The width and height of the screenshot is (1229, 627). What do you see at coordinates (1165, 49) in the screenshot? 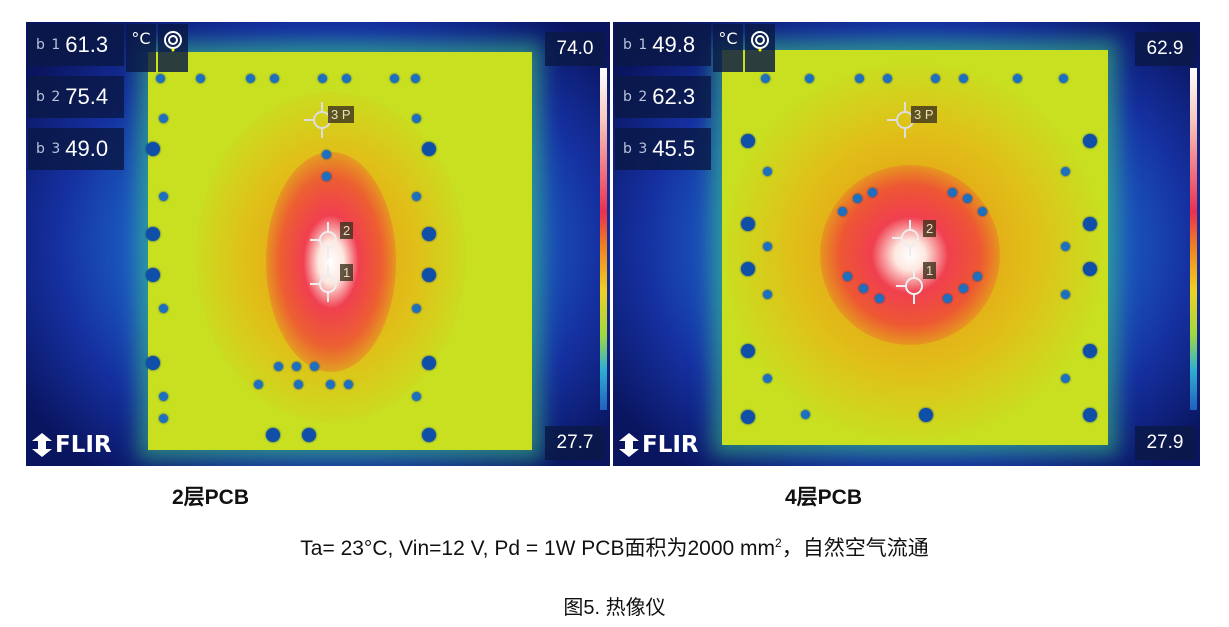
I see `scale-max: 62.9` at bounding box center [1165, 49].